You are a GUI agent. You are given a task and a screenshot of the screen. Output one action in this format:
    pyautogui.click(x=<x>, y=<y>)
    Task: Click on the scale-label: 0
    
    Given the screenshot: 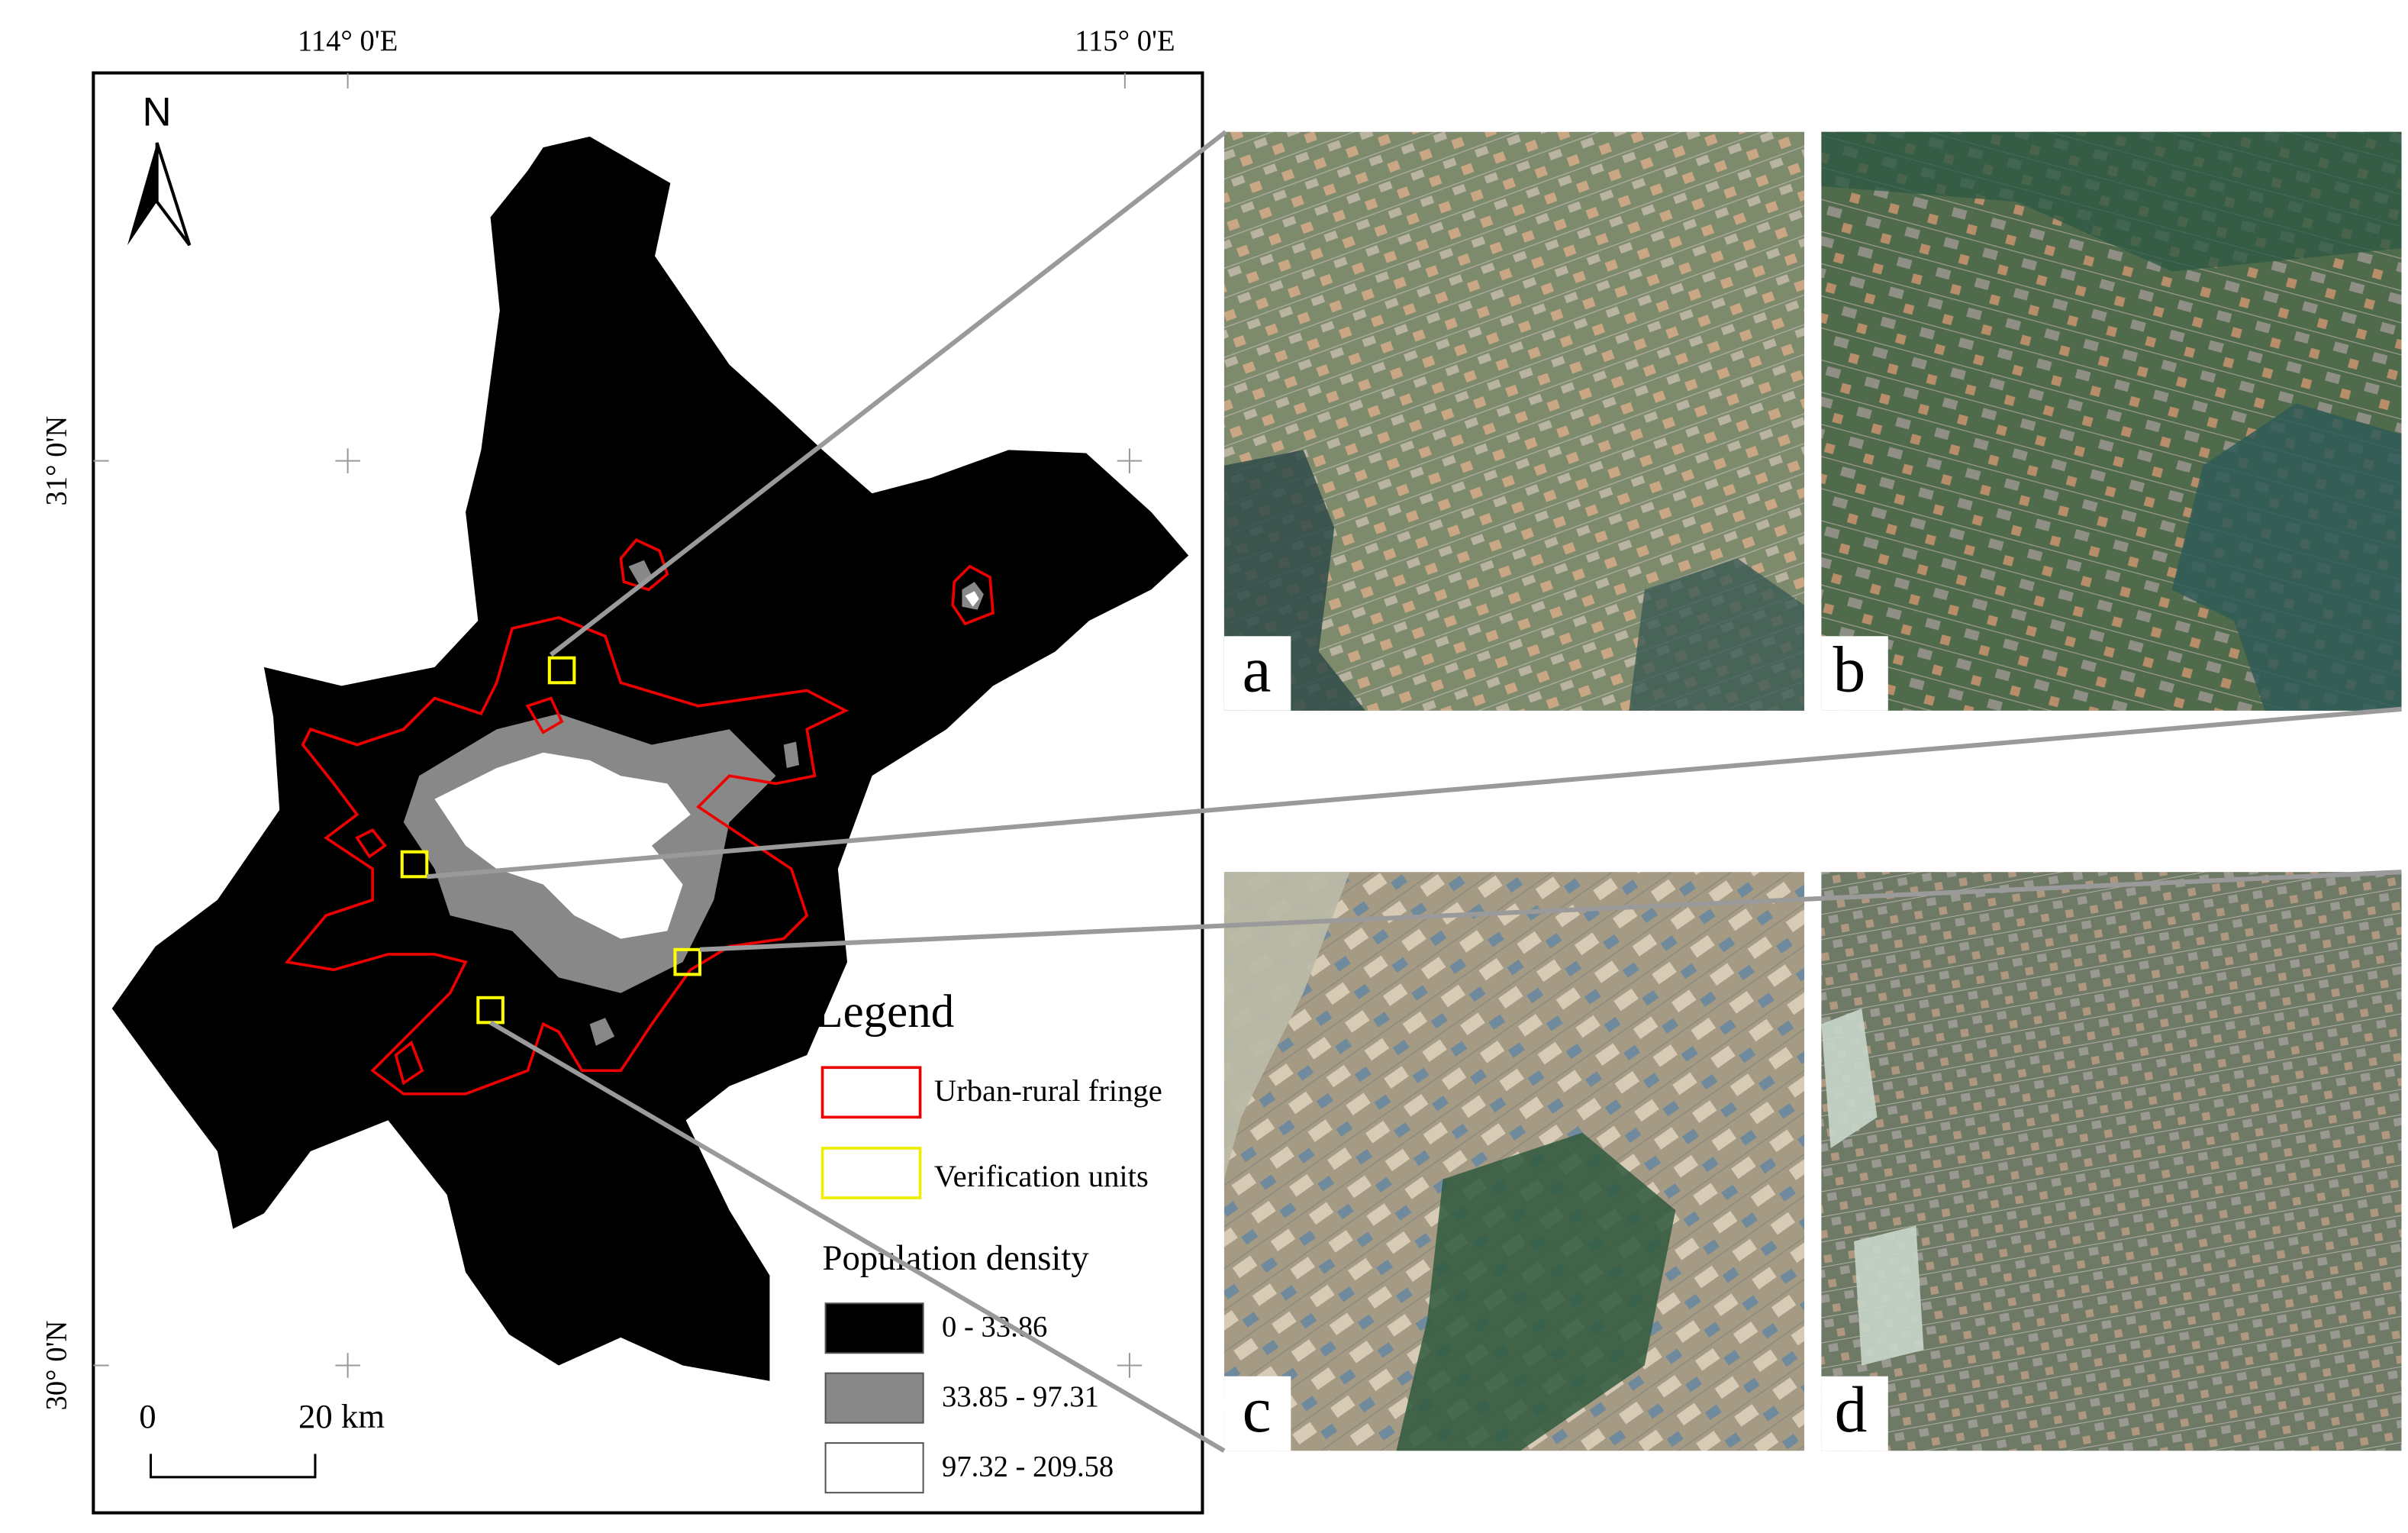 What is the action you would take?
    pyautogui.click(x=147, y=1416)
    